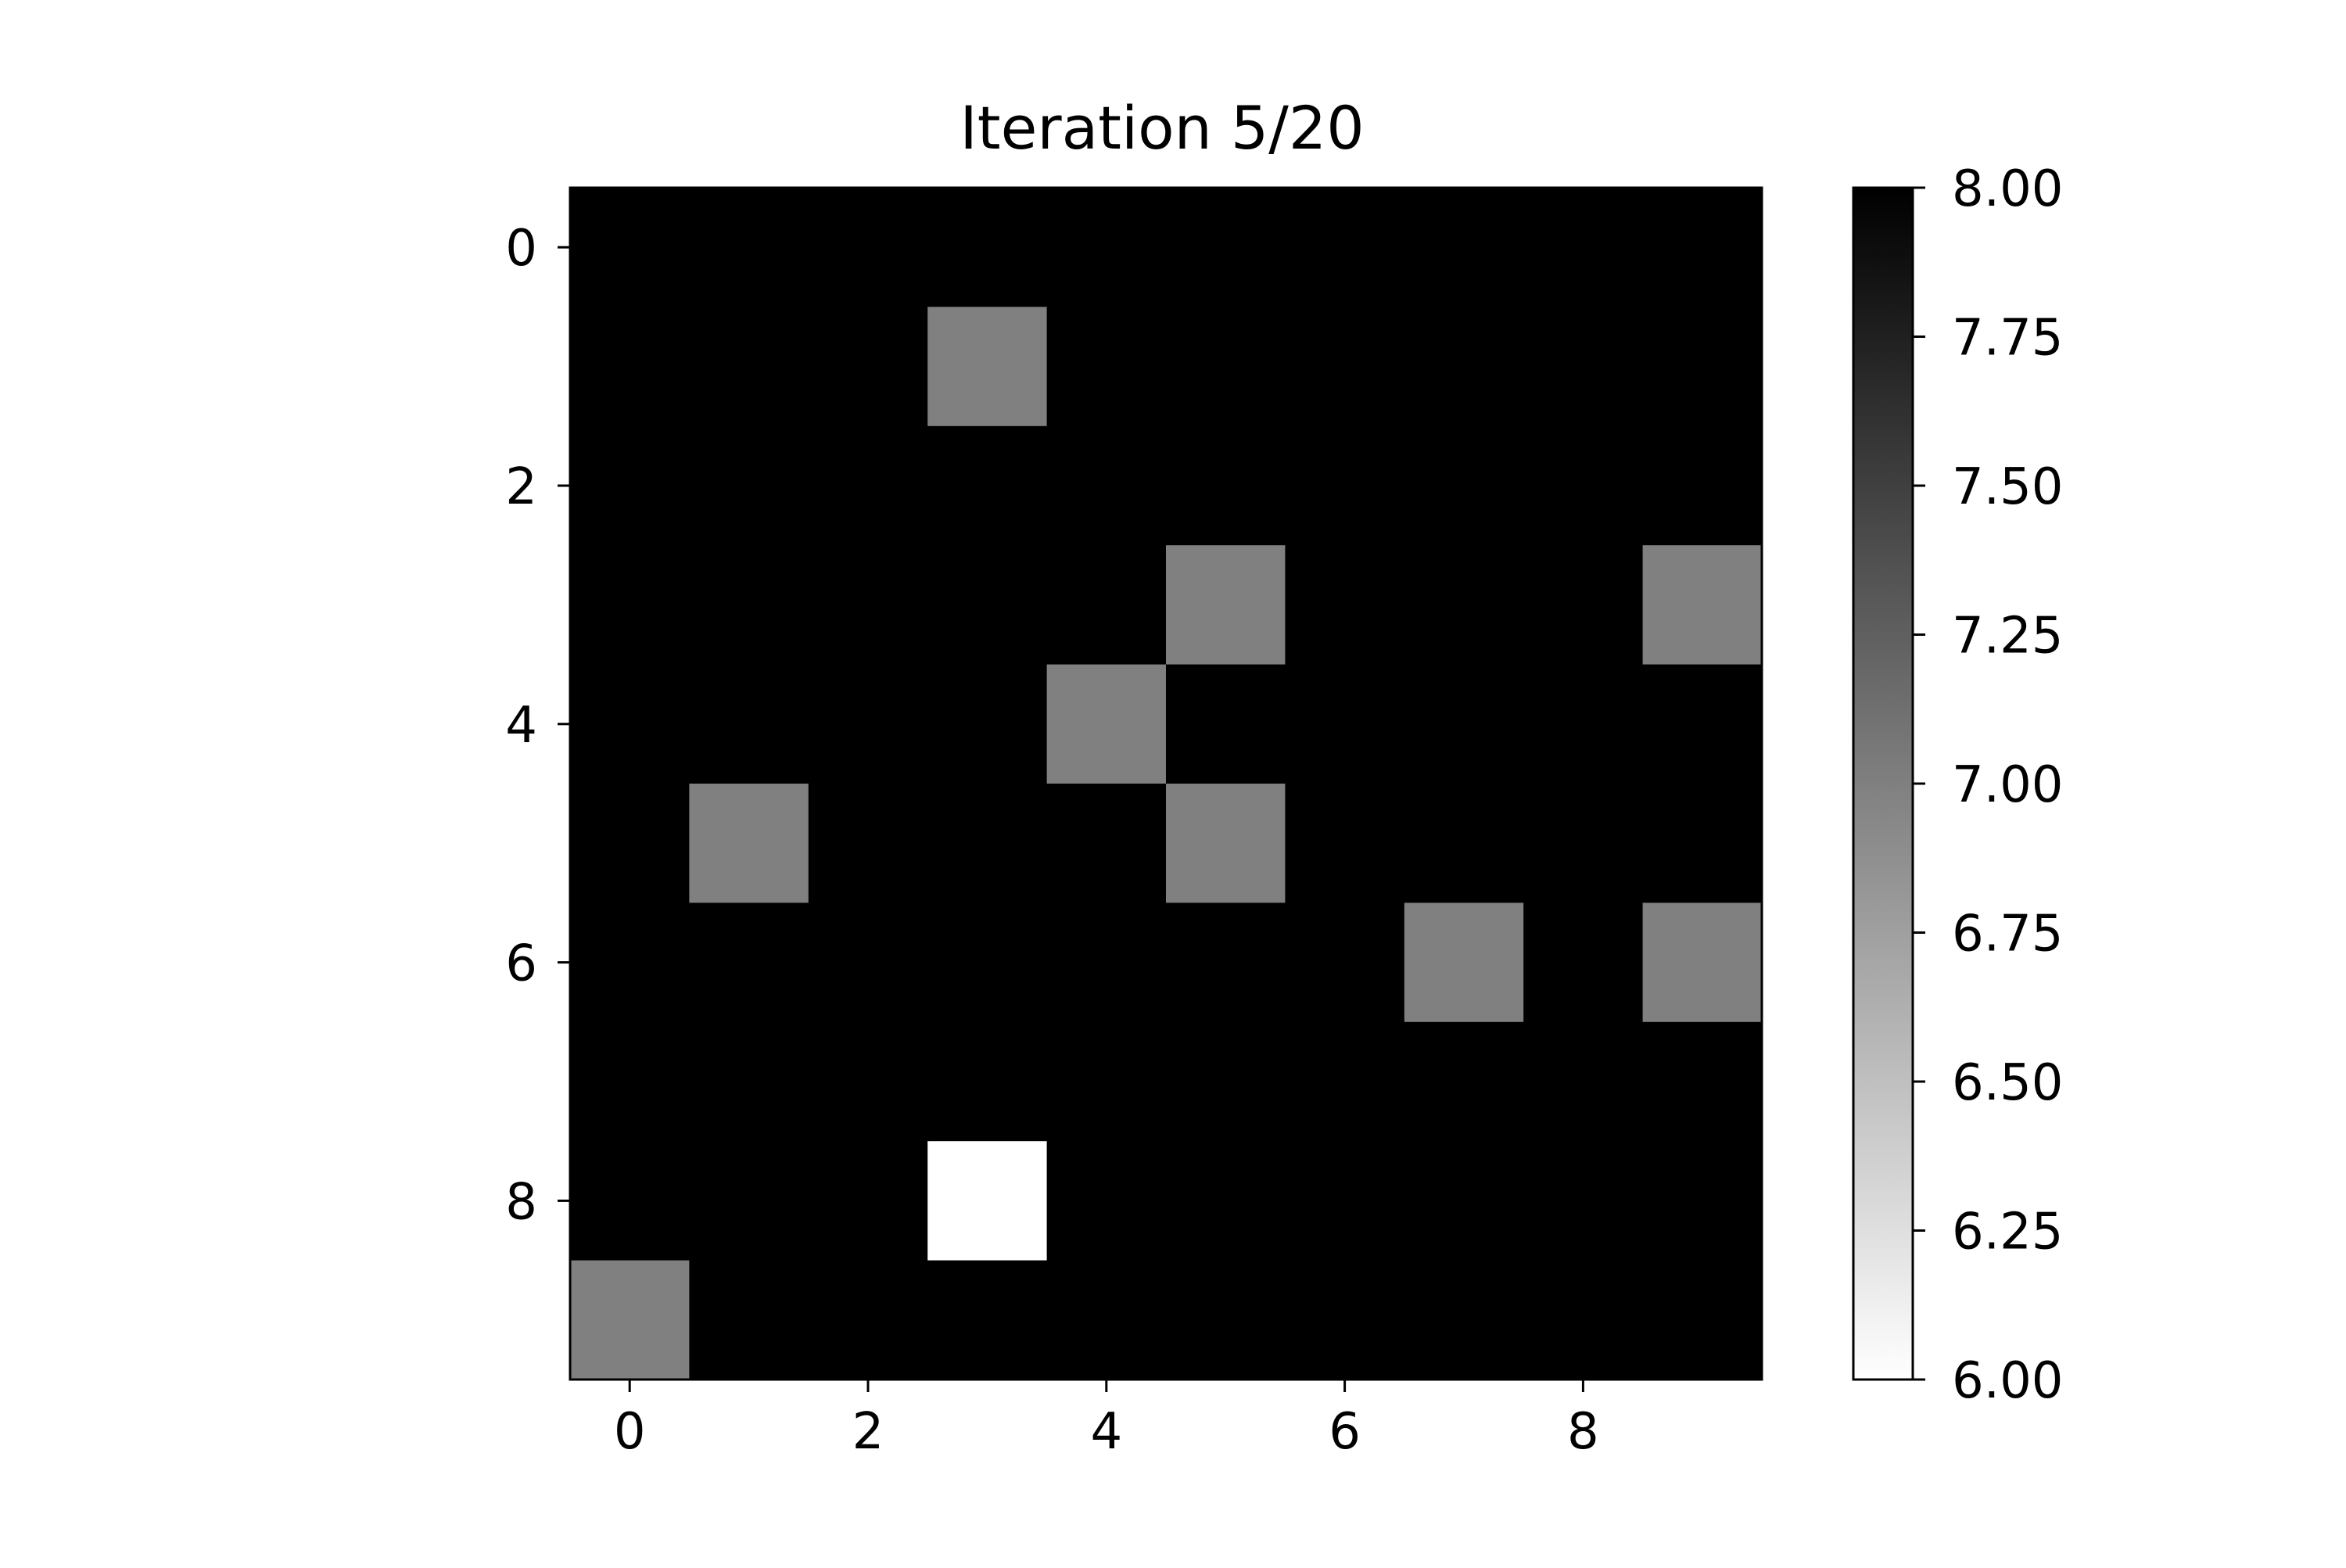 This screenshot has height=1568, width=2346. I want to click on chart-title: Iteration 5/20, so click(1162, 128).